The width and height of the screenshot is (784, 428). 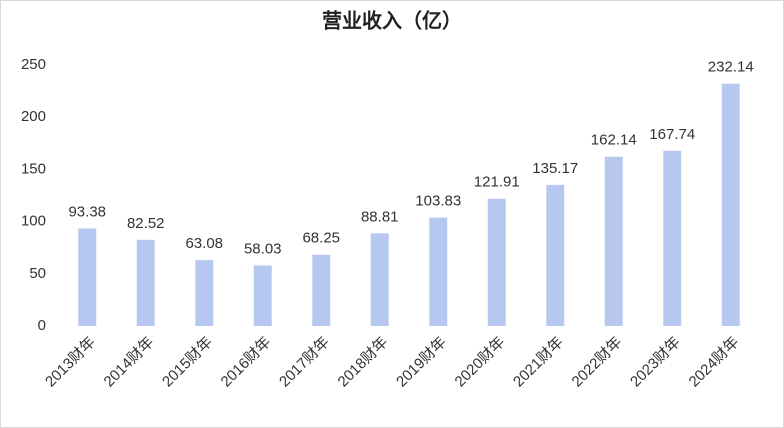 What do you see at coordinates (87, 211) in the screenshot?
I see `value-label: 93.38` at bounding box center [87, 211].